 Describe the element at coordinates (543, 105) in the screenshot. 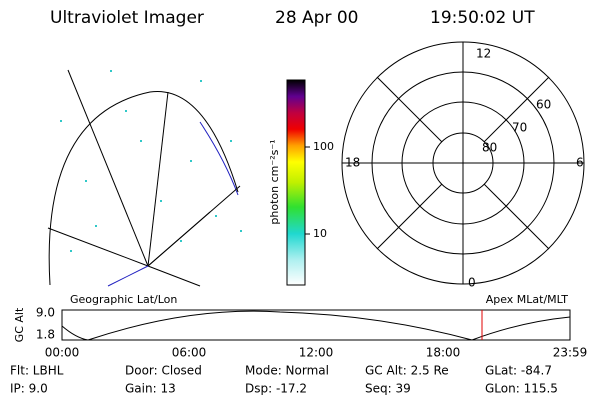

I see `lat-label: 60` at that location.